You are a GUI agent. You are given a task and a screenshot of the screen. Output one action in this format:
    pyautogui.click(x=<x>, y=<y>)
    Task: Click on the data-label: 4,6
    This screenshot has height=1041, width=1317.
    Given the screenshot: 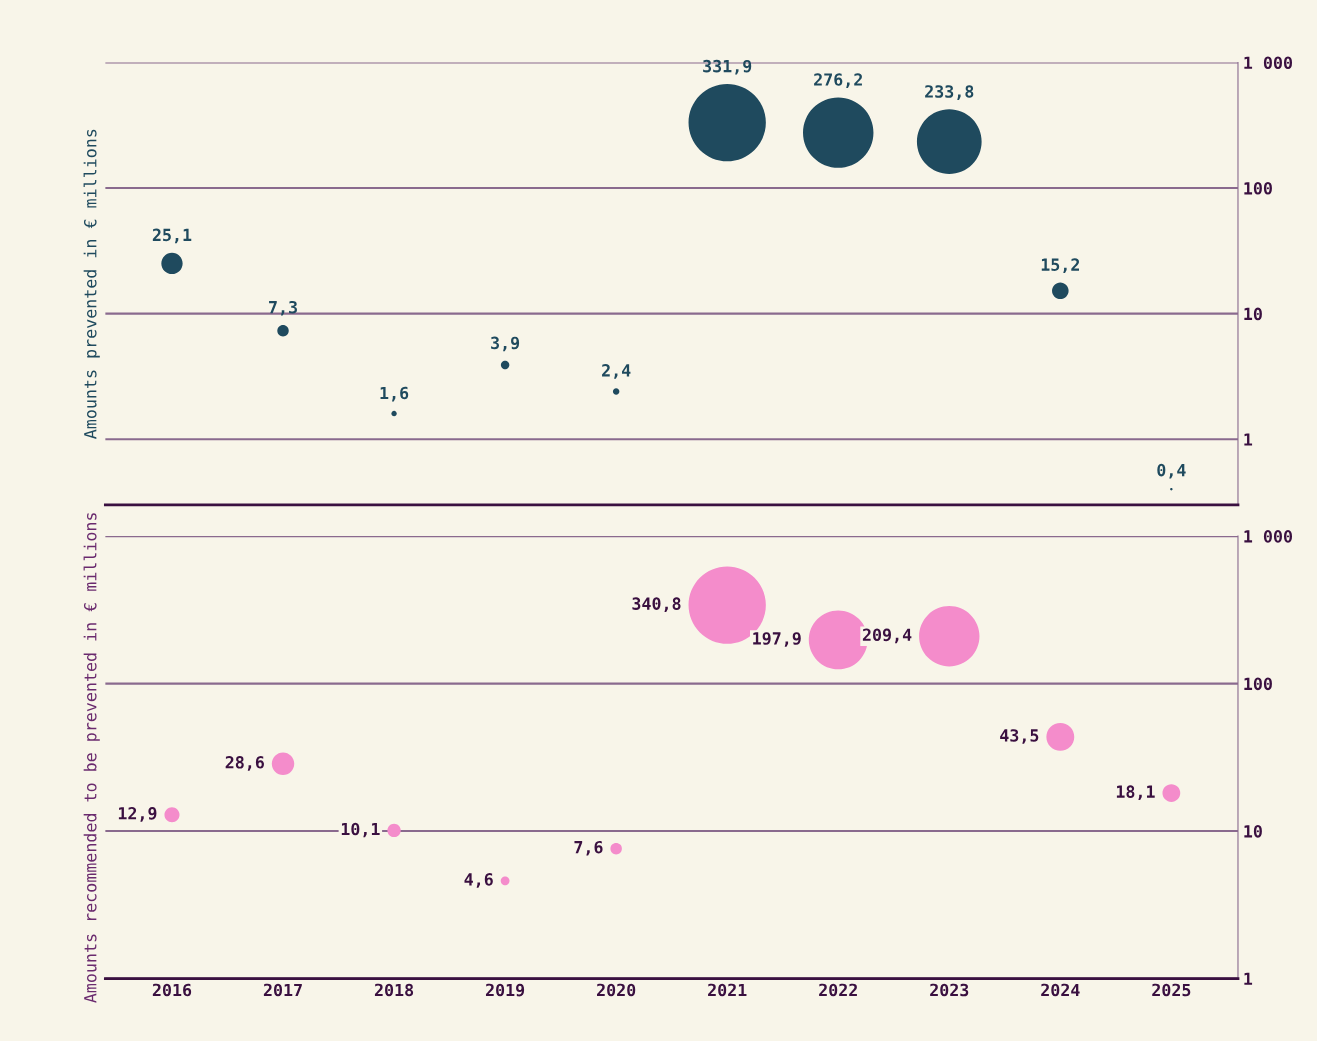 What is the action you would take?
    pyautogui.click(x=478, y=880)
    